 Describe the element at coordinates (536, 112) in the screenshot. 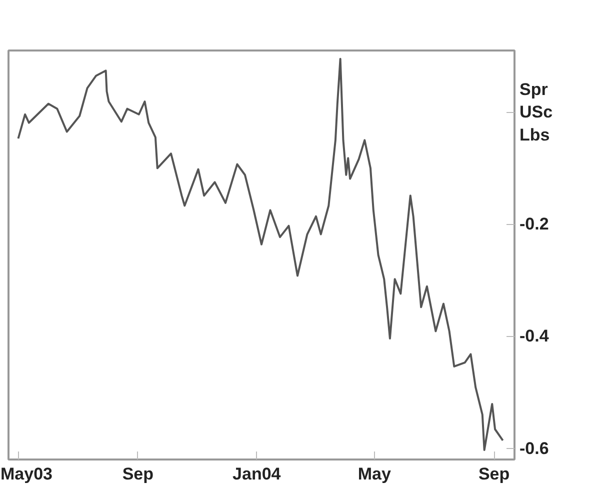

I see `y-axis-title: Spr USc Lbs` at that location.